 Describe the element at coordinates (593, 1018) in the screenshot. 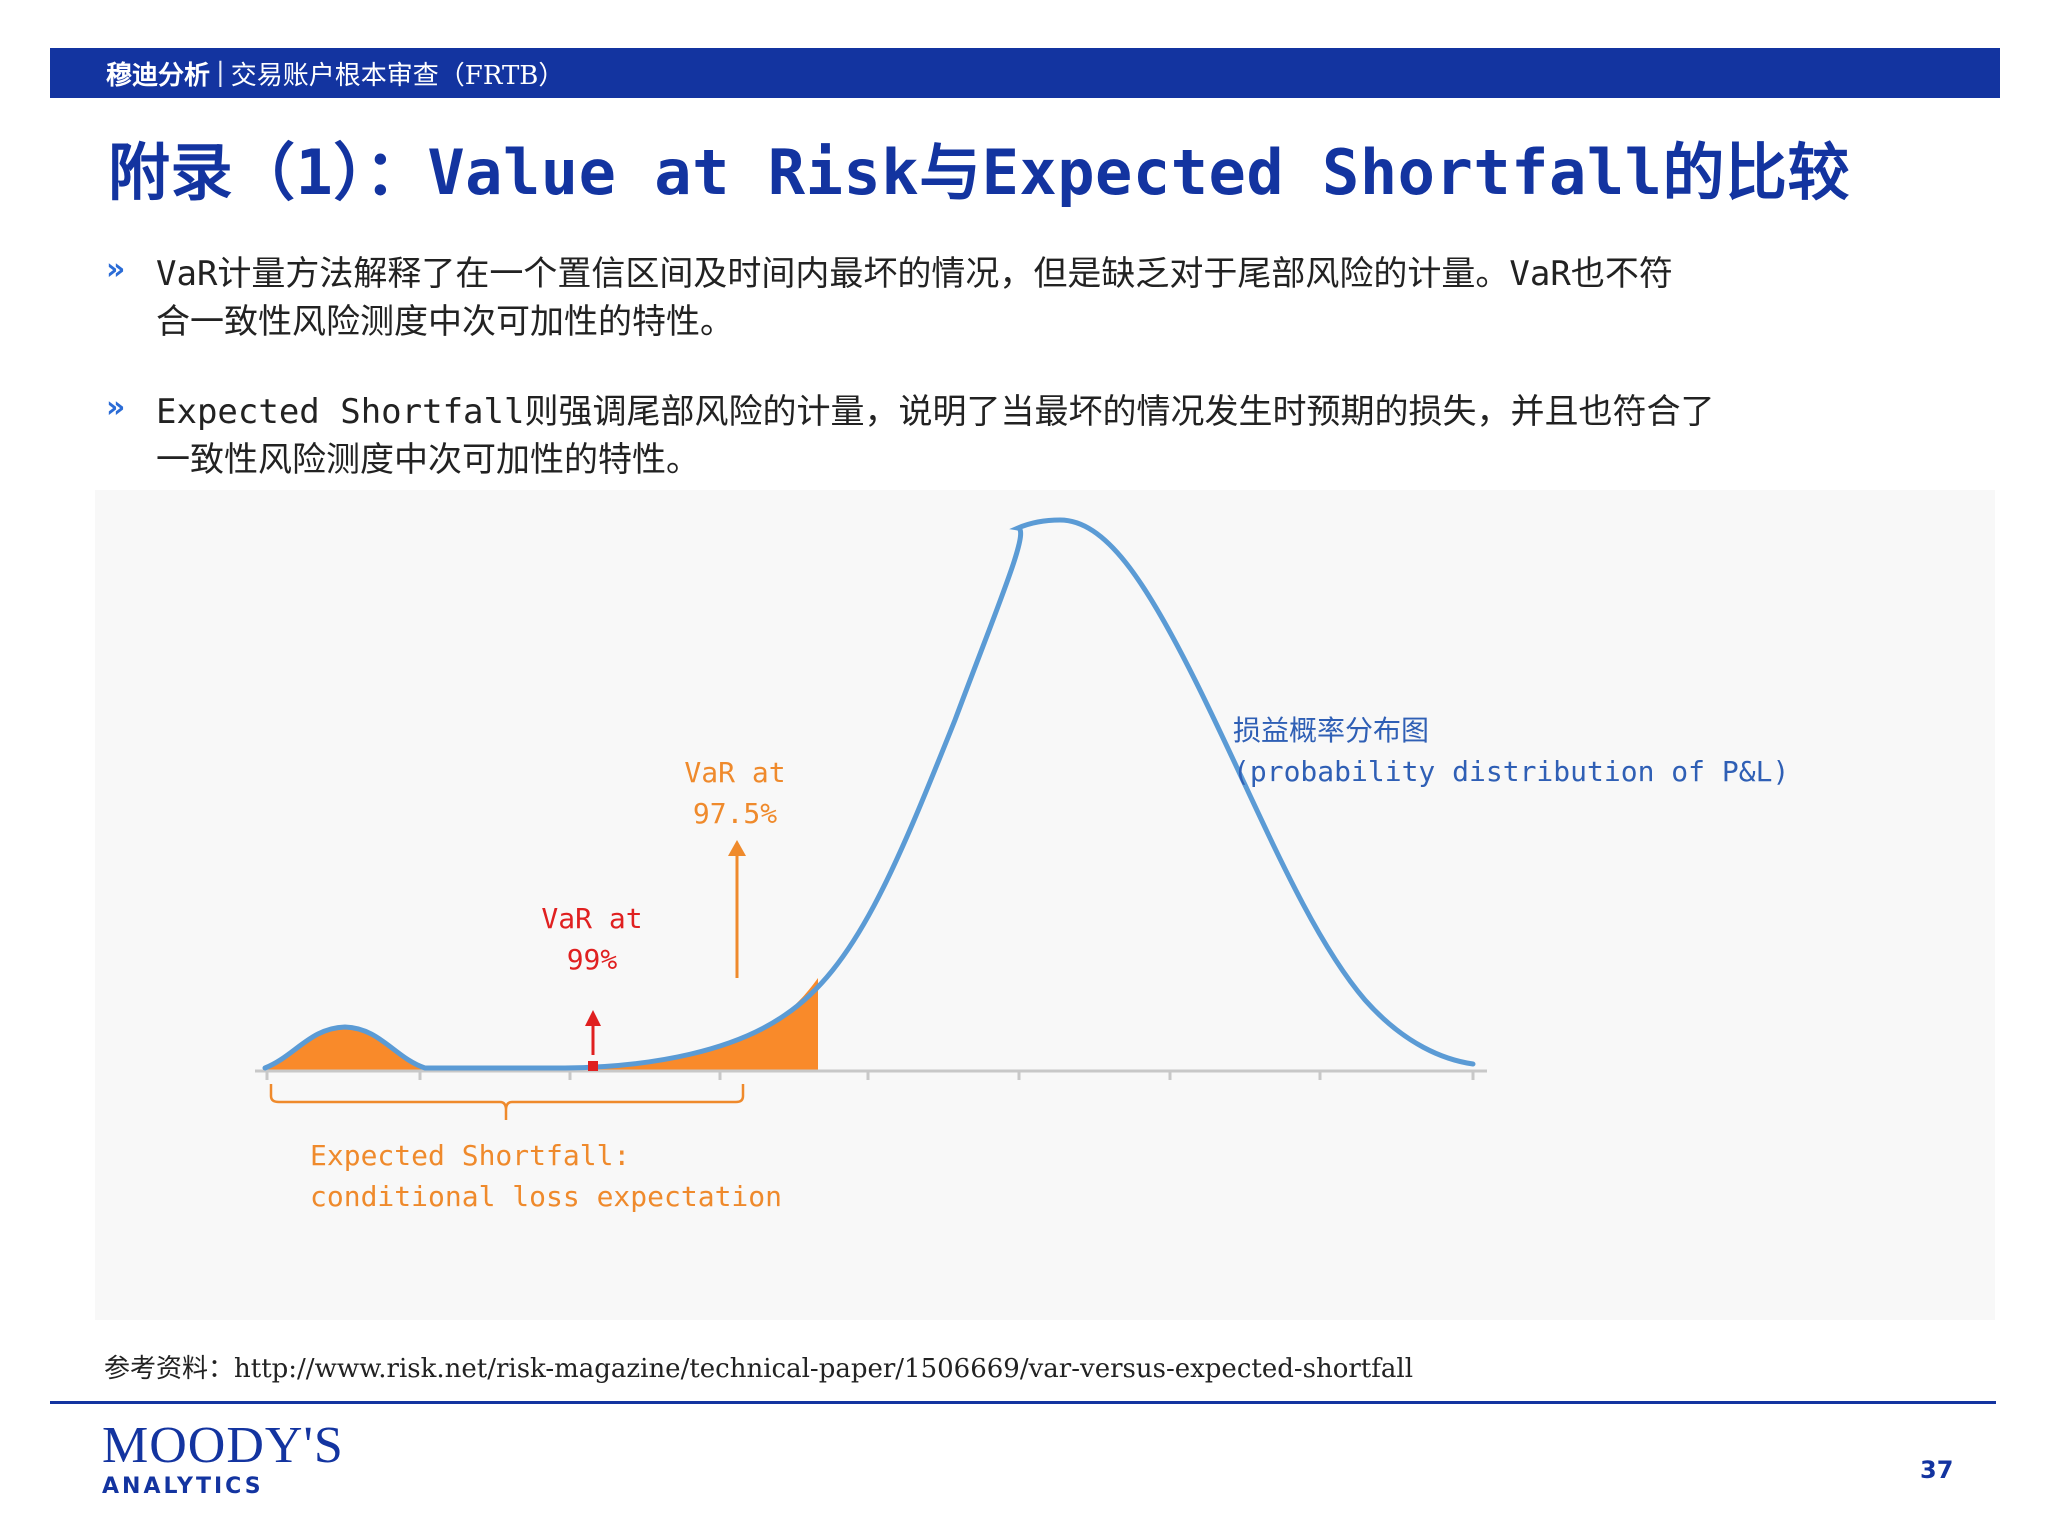

I see `var99-arrowhead-icon` at that location.